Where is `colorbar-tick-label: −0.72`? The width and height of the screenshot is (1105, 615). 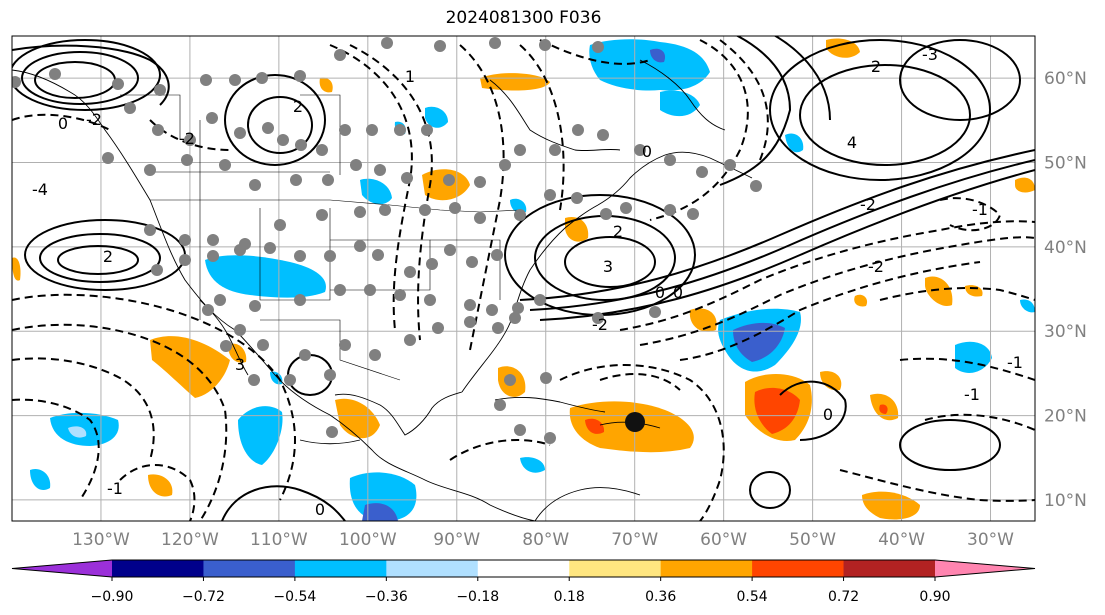 colorbar-tick-label: −0.72 is located at coordinates (203, 597).